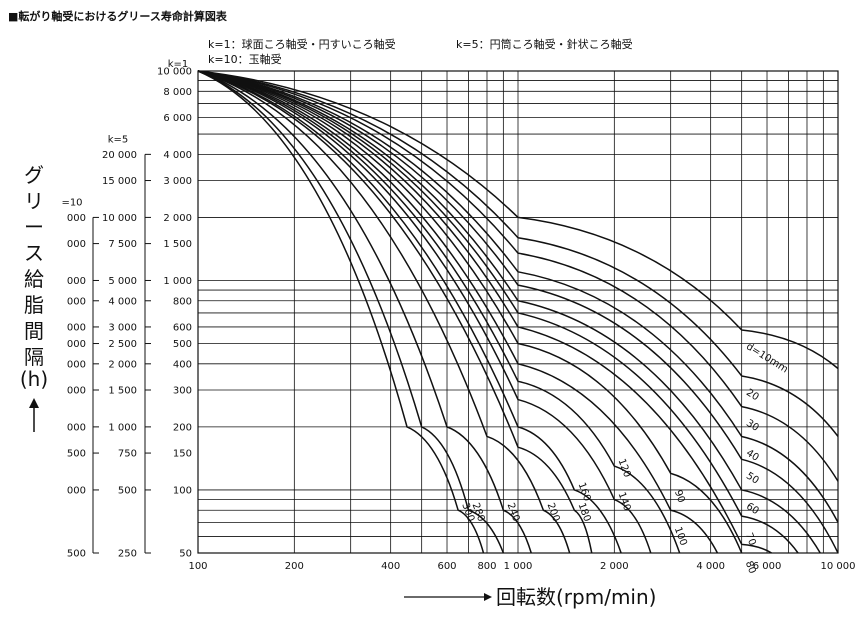  Describe the element at coordinates (119, 155) in the screenshot. I see `y-tick-label: 20 000` at that location.